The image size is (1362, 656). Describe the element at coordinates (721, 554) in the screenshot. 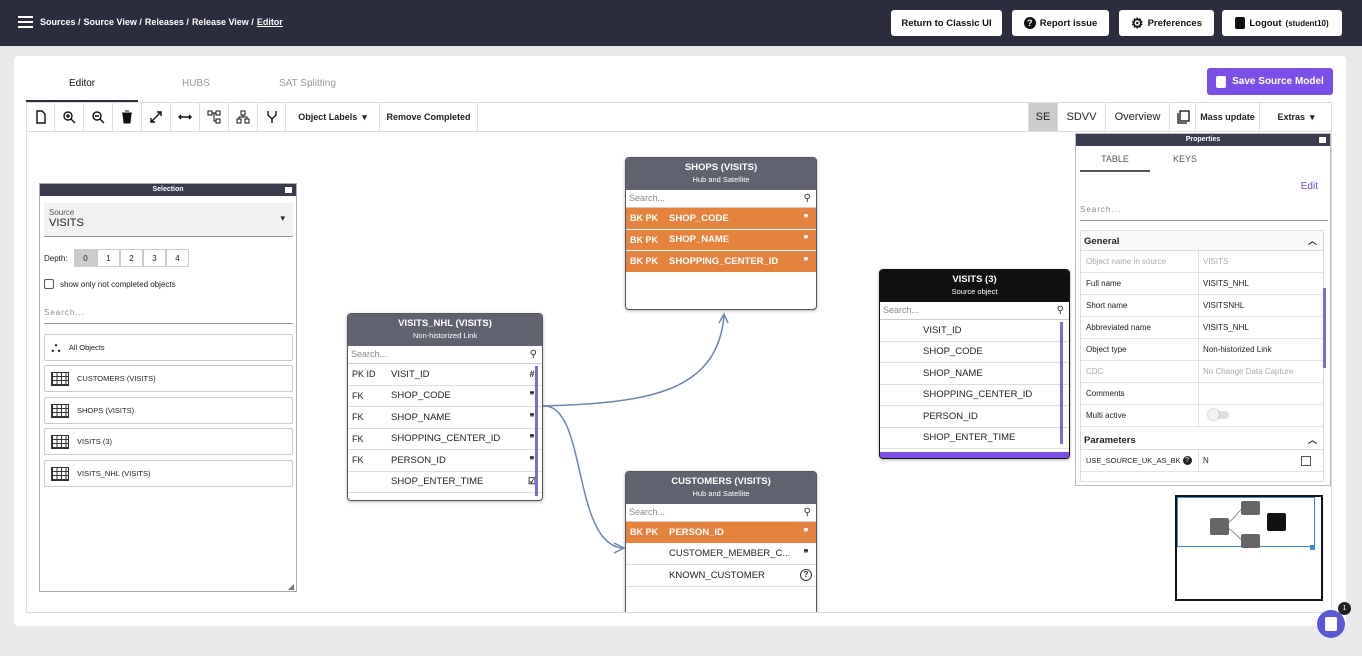

I see `attribute-row: CUSTOMER_MEMBER_C... ❞` at that location.